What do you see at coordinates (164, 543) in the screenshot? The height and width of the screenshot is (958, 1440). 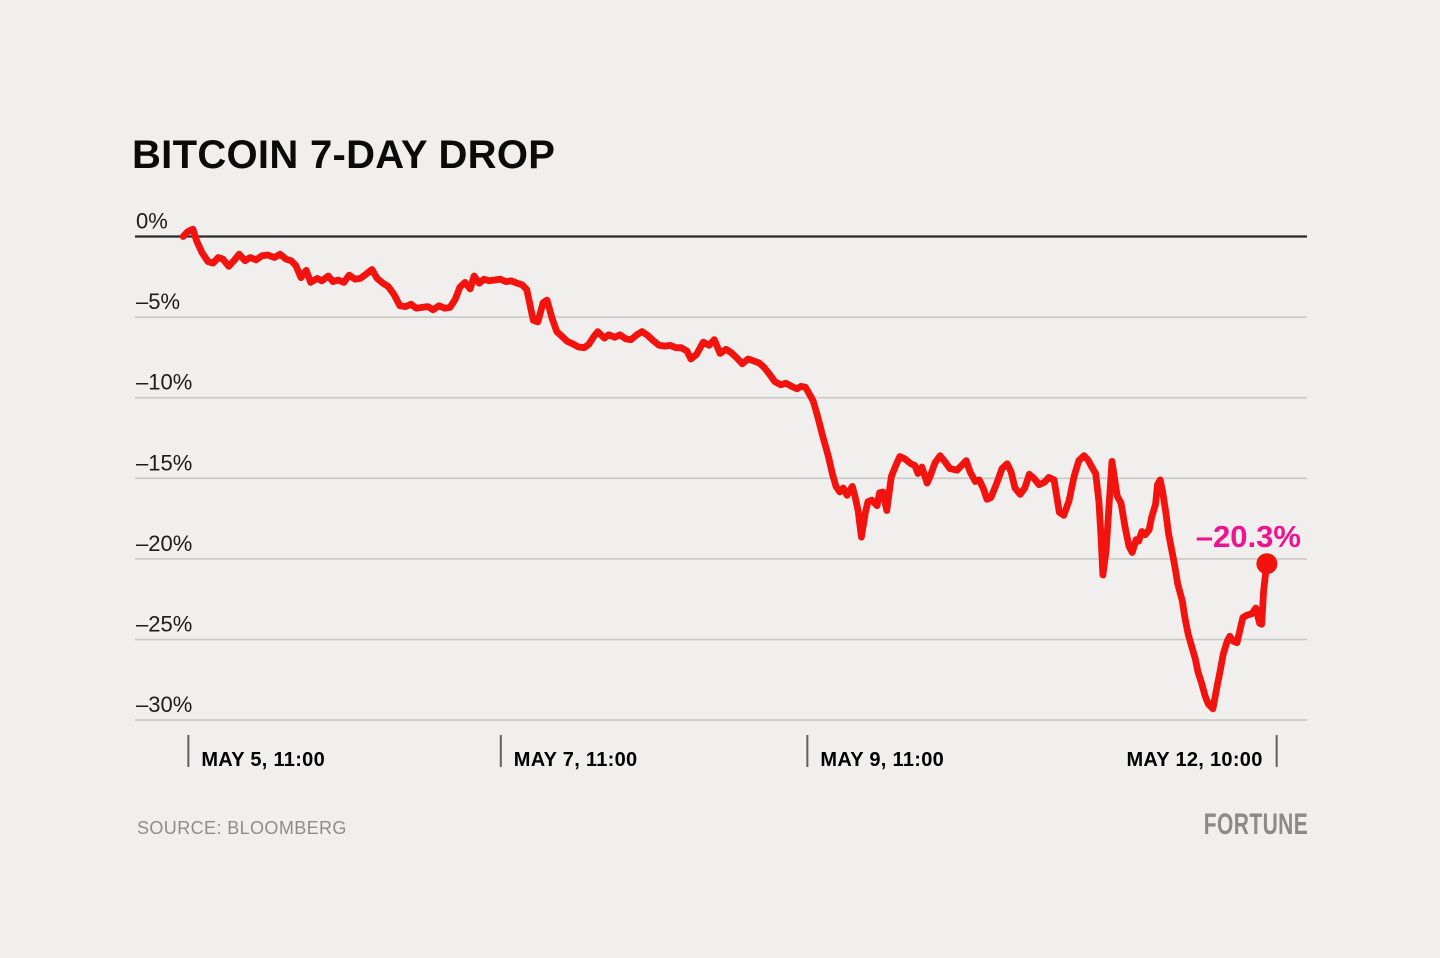 I see `y-axis-label: –20%` at bounding box center [164, 543].